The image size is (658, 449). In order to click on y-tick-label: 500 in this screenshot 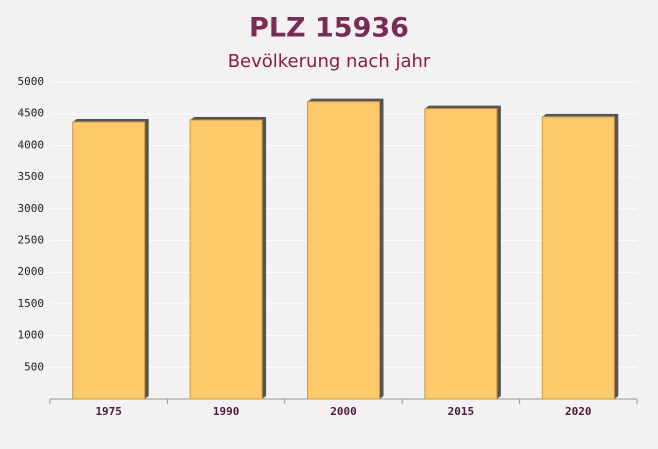, I will do `click(34, 366)`.